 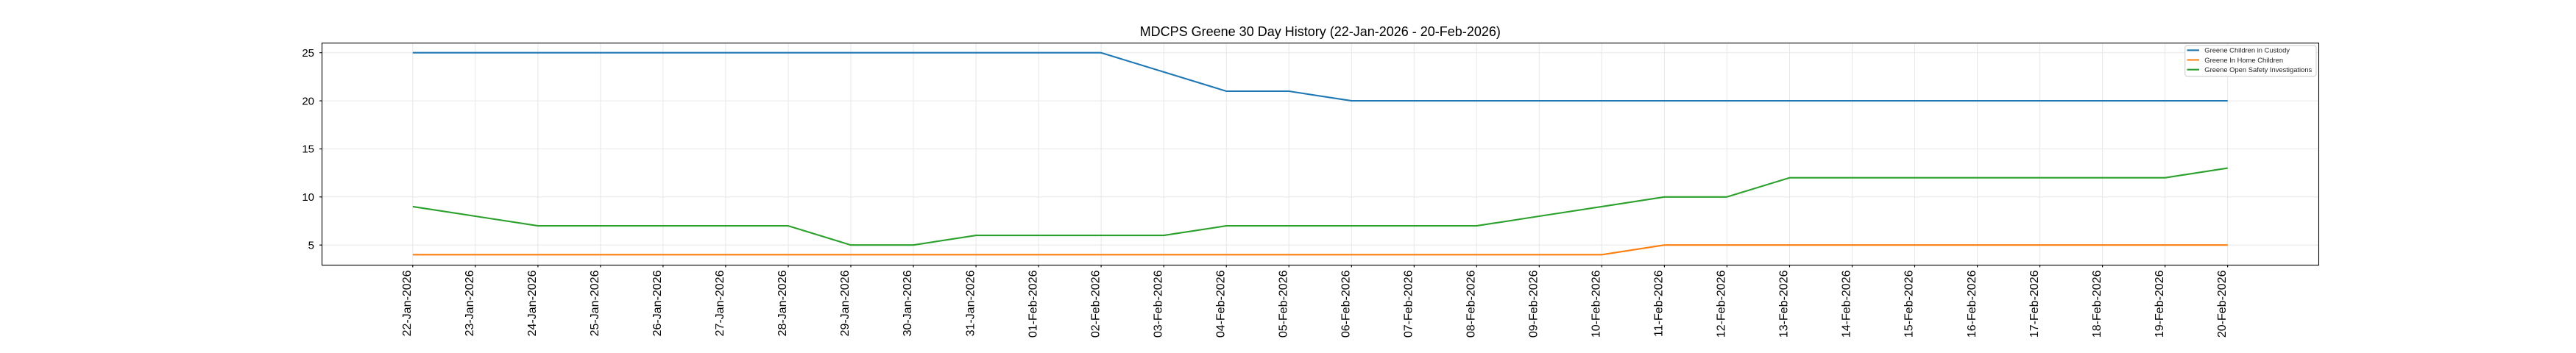 What do you see at coordinates (1596, 304) in the screenshot?
I see `svg-text: 10-Feb-2026` at bounding box center [1596, 304].